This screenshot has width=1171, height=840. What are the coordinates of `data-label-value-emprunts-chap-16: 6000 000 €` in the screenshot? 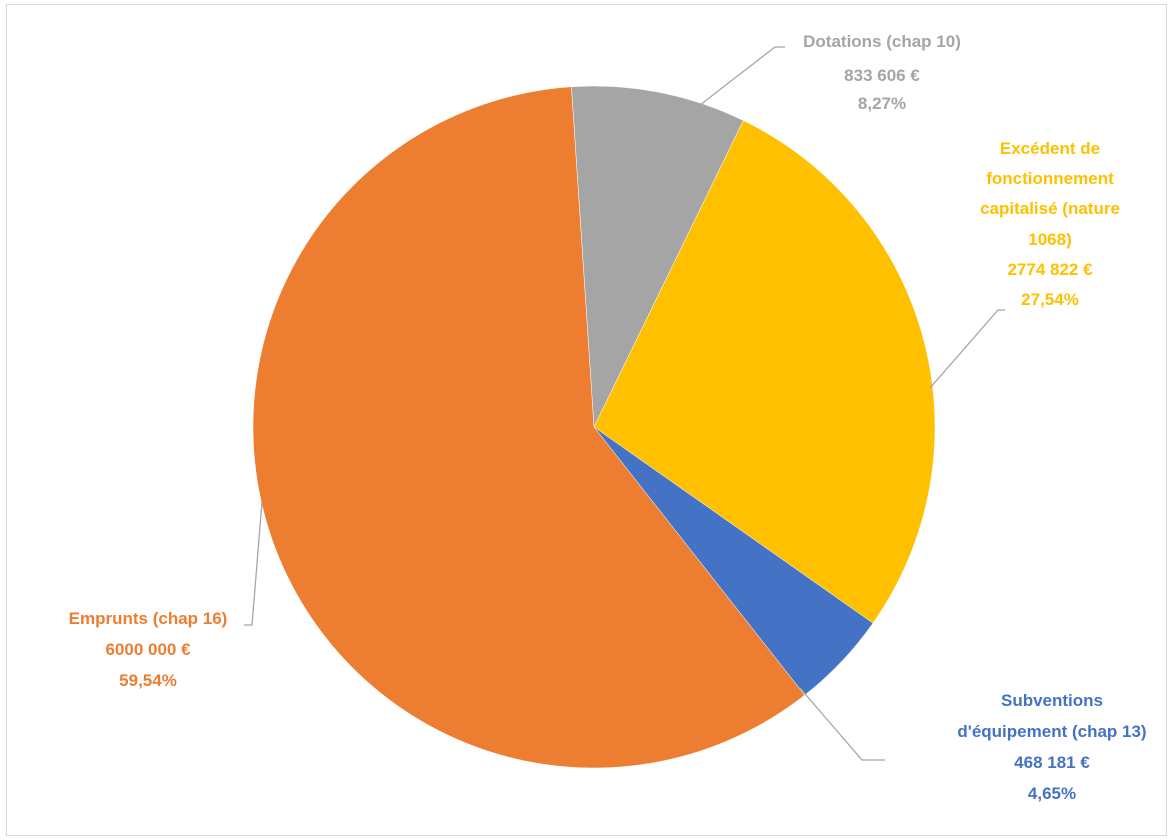 It's located at (148, 649).